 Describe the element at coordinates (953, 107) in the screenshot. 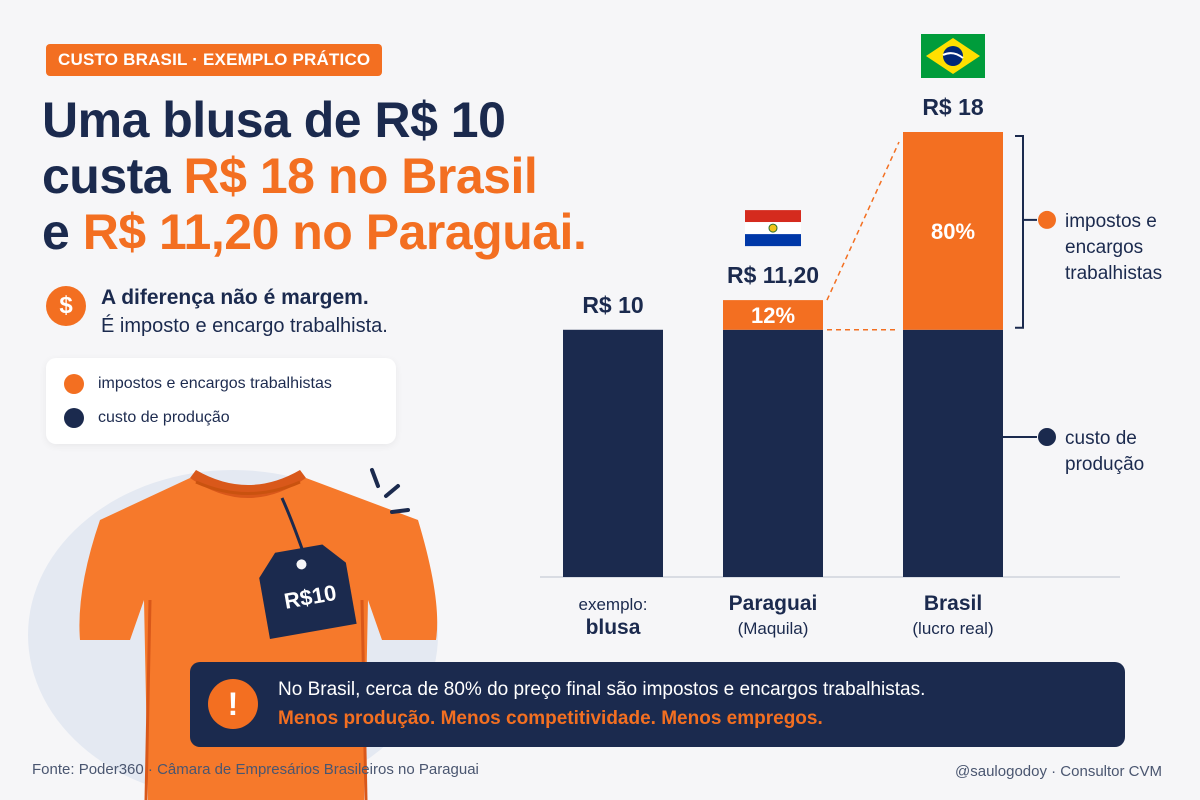

I see `total-label-2: R$ 18` at that location.